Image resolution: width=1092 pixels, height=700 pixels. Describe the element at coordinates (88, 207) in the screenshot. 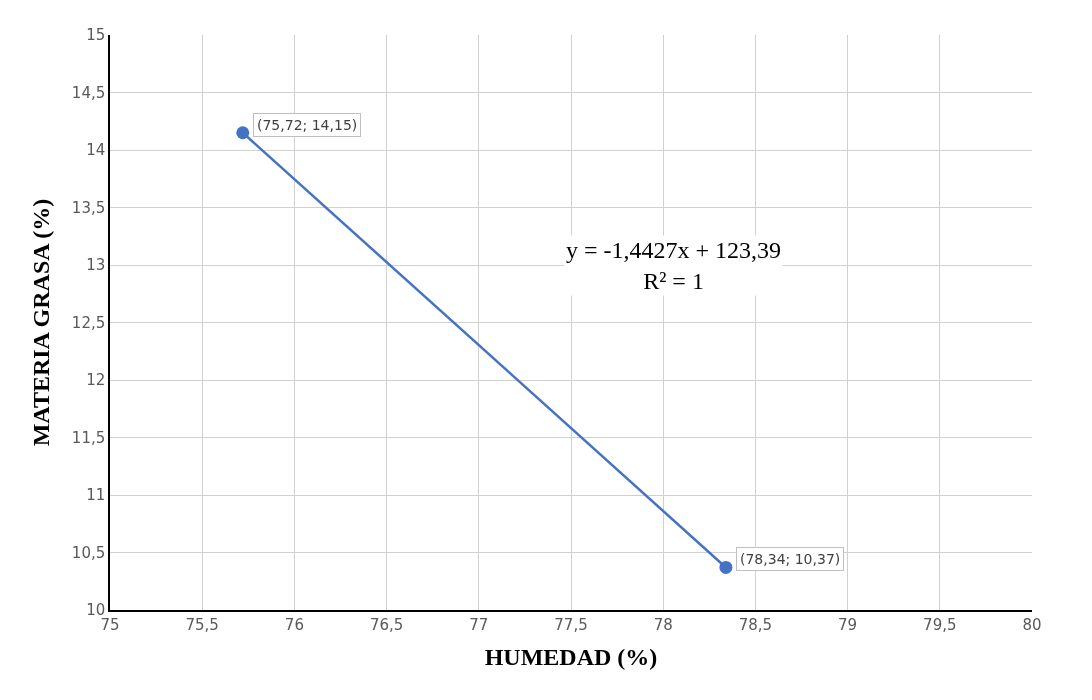

I see `y-tick-label: 13,5` at that location.